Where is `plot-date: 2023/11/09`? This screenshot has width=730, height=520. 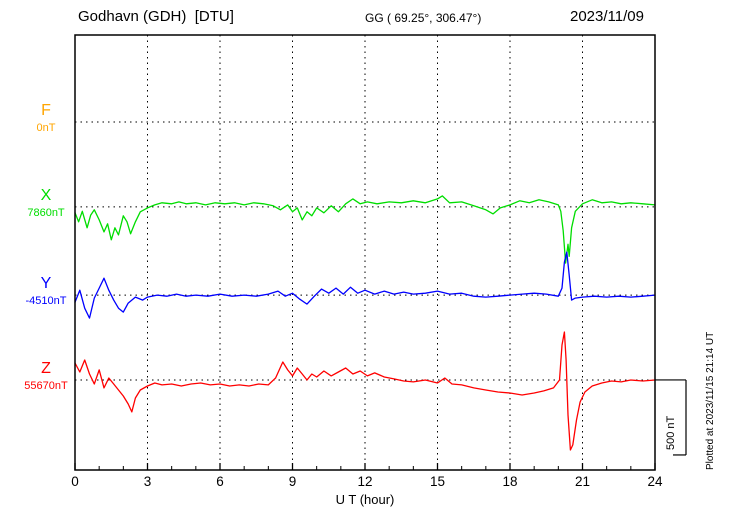 plot-date: 2023/11/09 is located at coordinates (607, 16).